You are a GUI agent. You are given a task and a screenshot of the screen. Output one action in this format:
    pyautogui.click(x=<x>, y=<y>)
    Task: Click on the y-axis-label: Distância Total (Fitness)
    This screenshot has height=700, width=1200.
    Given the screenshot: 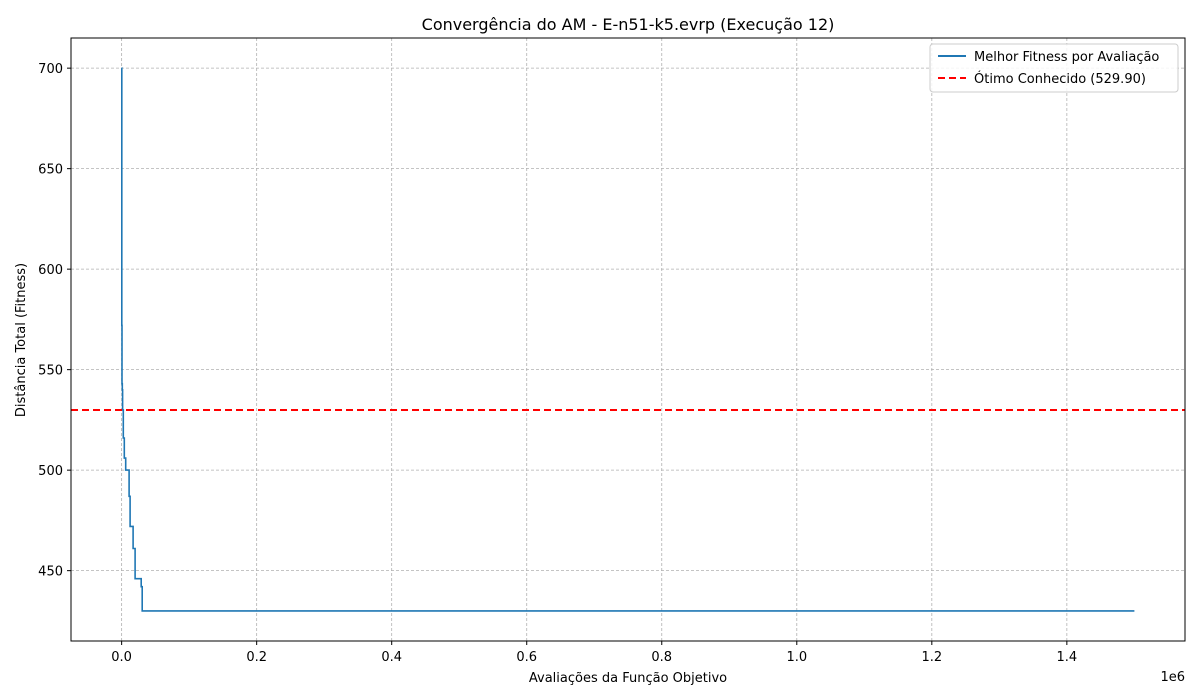 What is the action you would take?
    pyautogui.click(x=21, y=340)
    